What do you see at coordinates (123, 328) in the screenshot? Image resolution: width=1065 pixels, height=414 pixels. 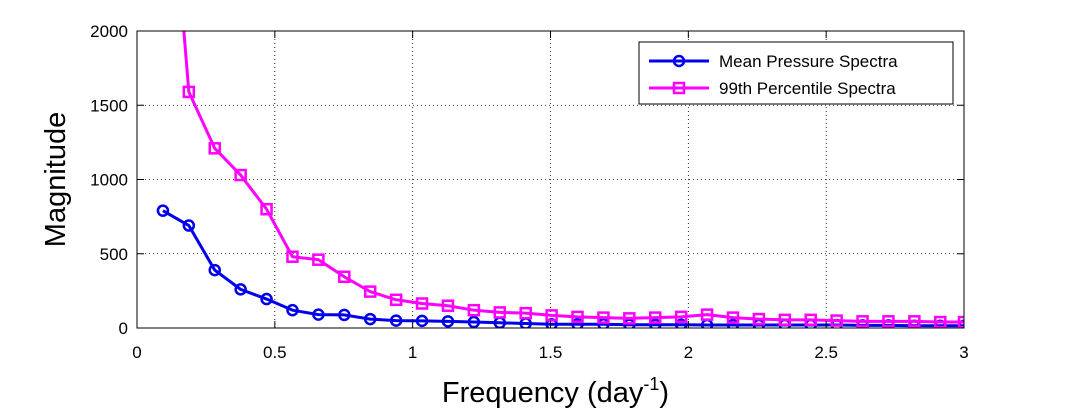 I see `y-tick-label: 0` at bounding box center [123, 328].